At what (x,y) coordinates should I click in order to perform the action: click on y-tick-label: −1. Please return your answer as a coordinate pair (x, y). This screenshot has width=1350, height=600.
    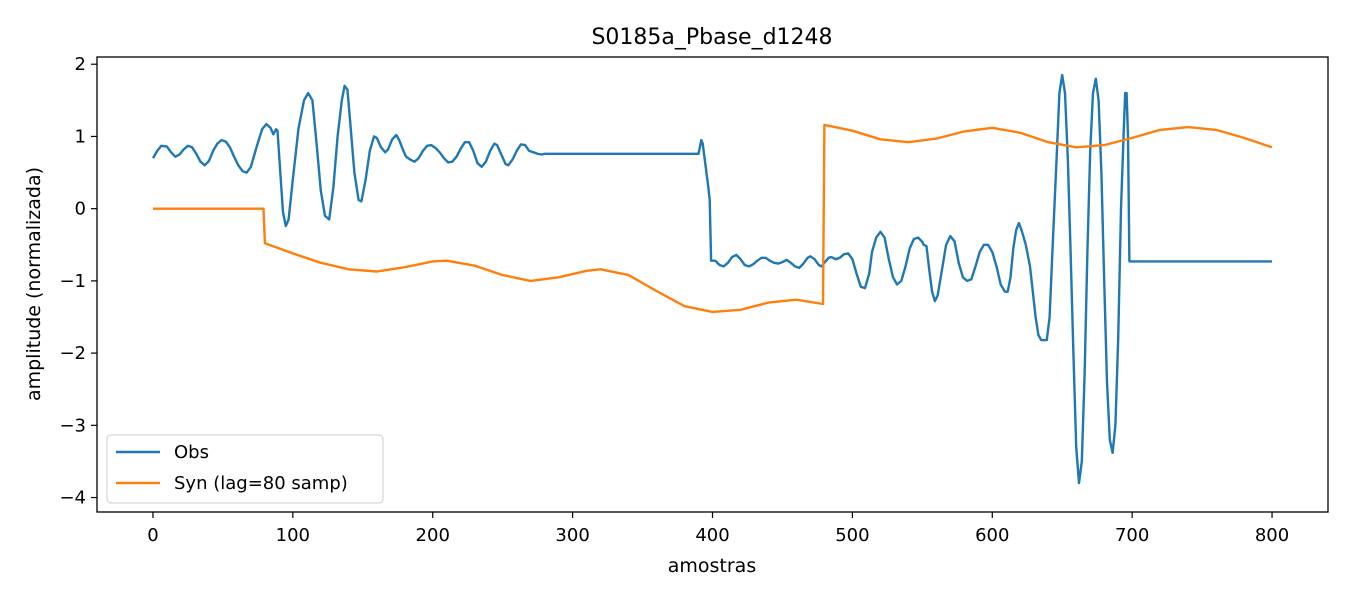
    Looking at the image, I should click on (72, 281).